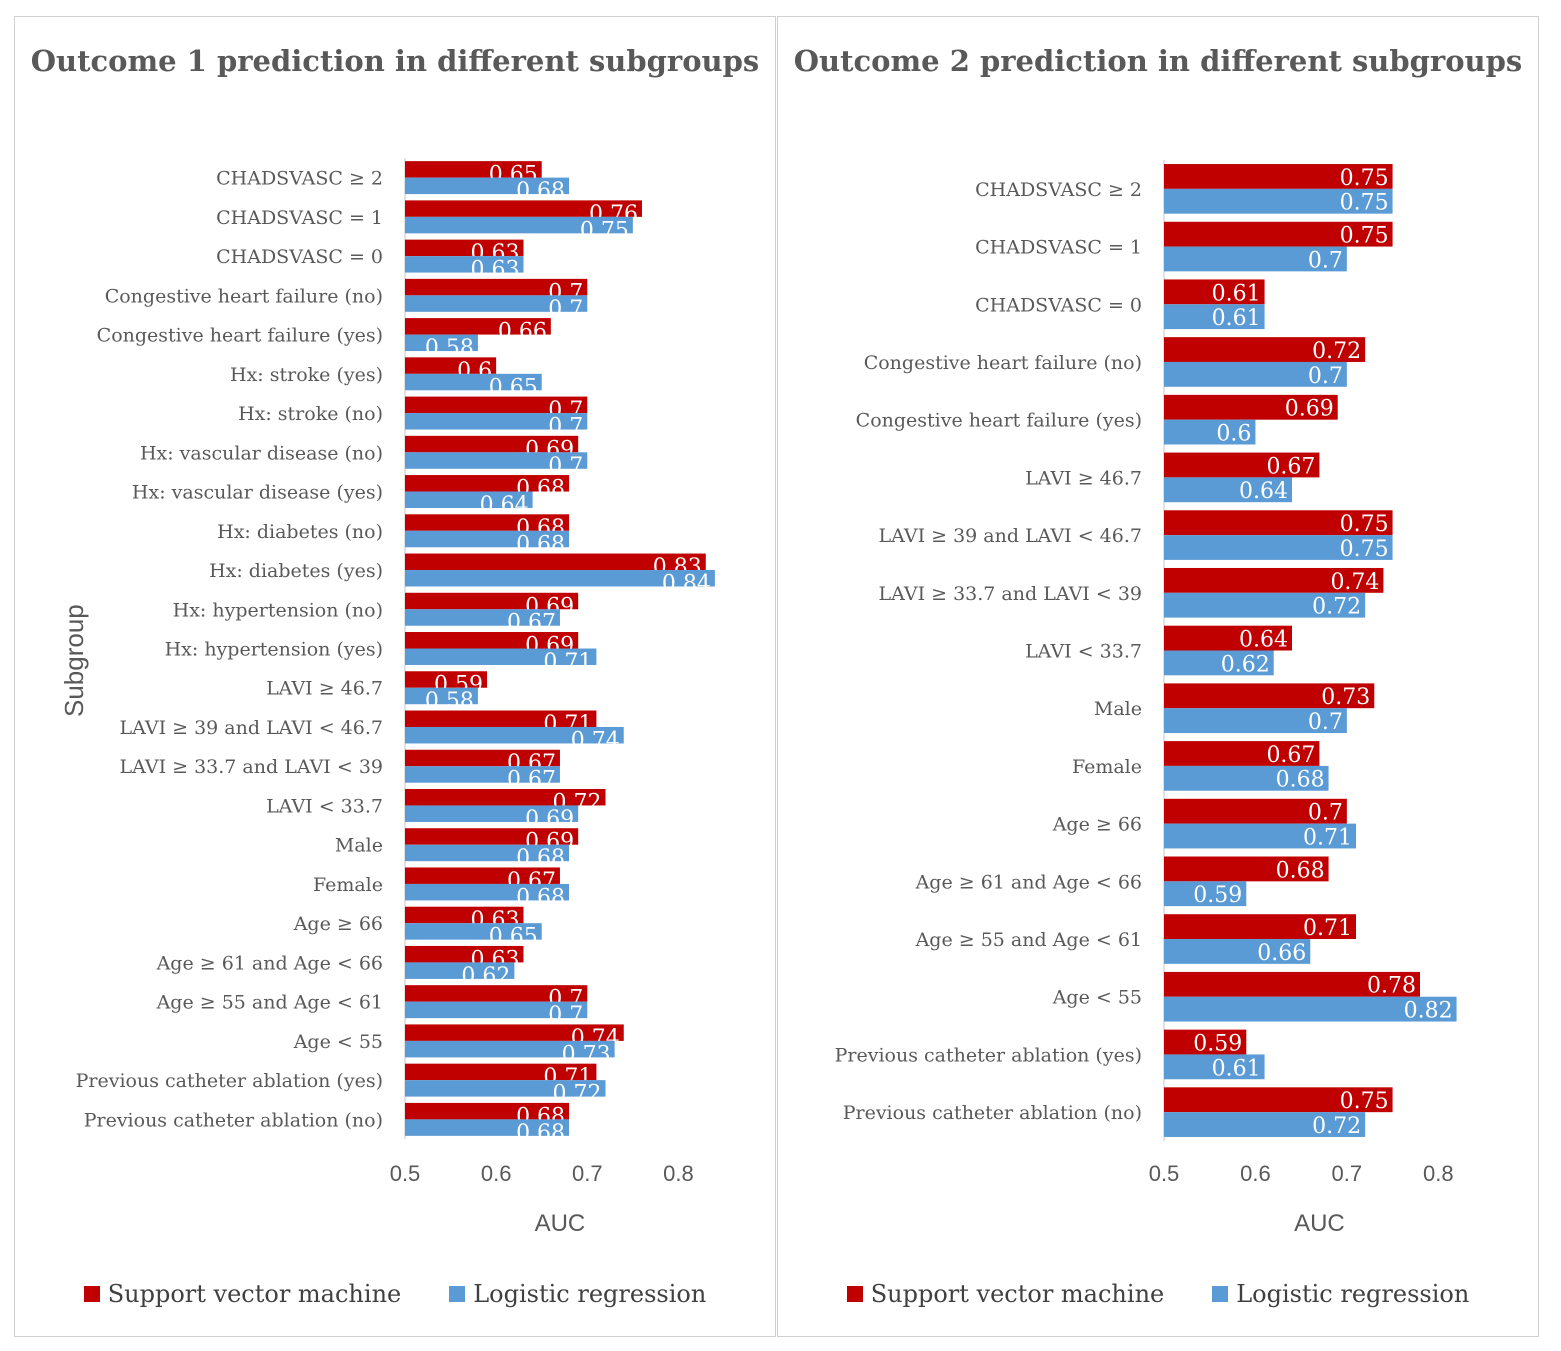 This screenshot has height=1351, width=1561. What do you see at coordinates (540, 191) in the screenshot?
I see `data-label: 0.68` at bounding box center [540, 191].